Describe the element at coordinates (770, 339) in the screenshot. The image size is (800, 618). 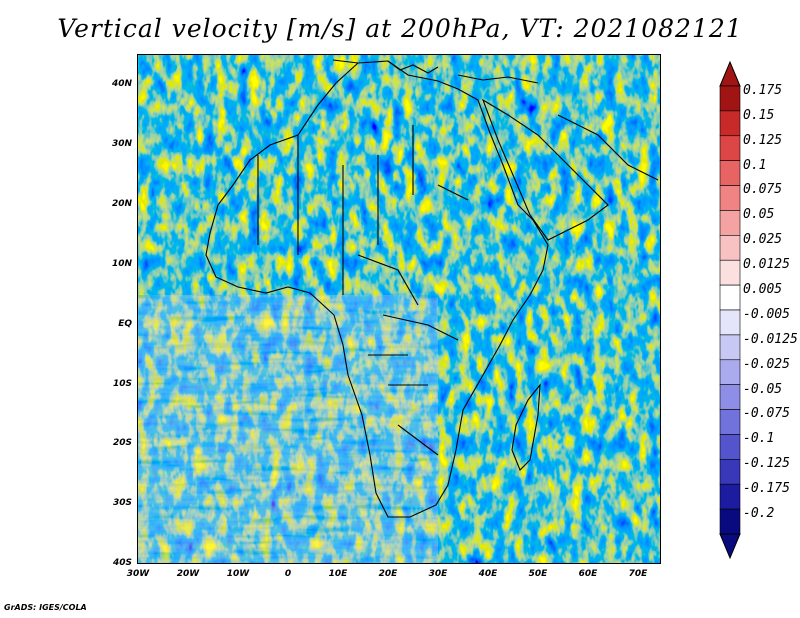
I see `colorbar-level-label: -0.0125` at that location.